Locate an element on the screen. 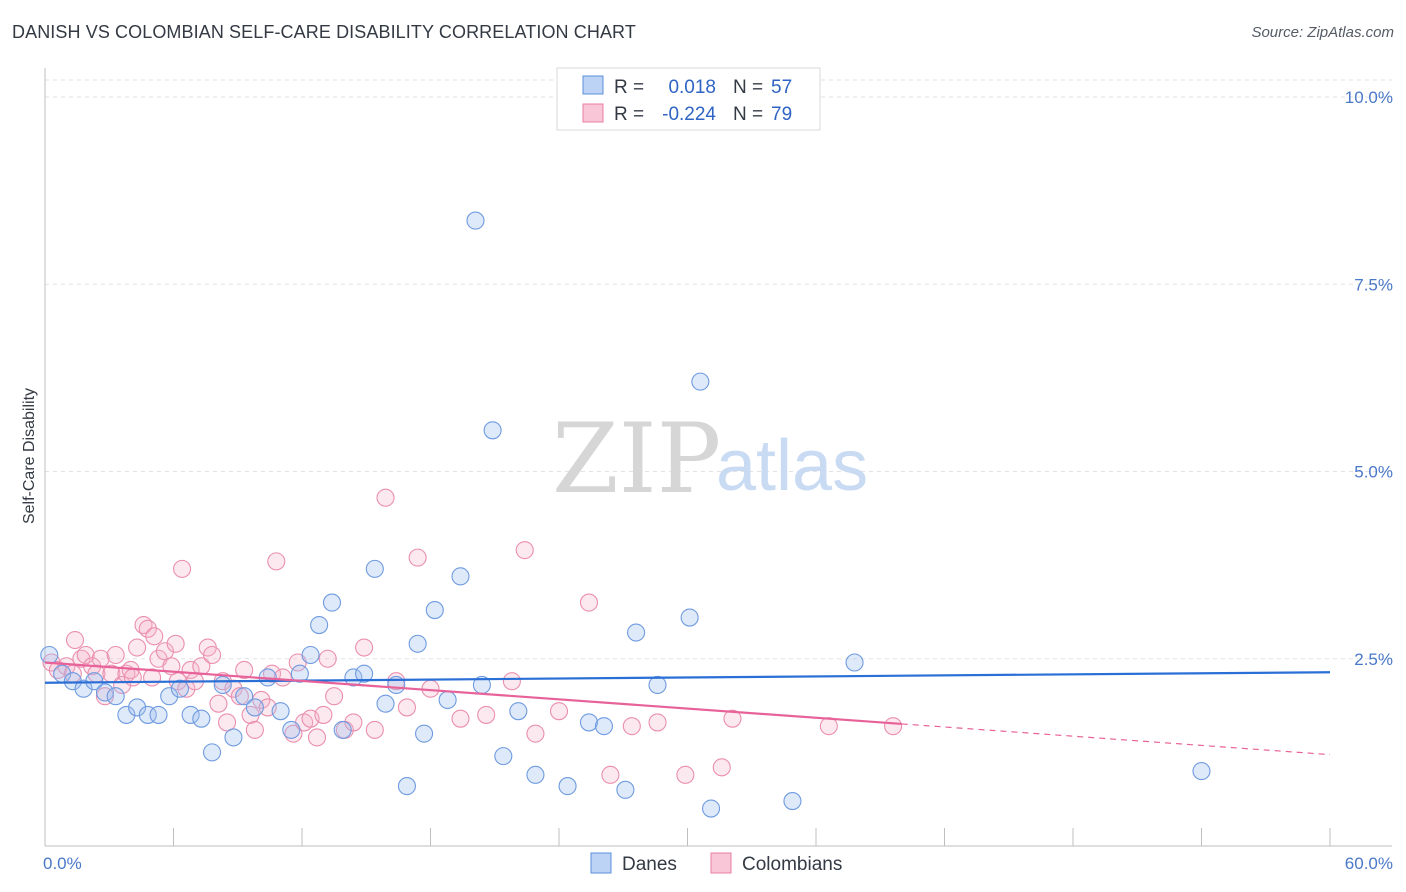 The width and height of the screenshot is (1406, 892). colombians-trend-line is located at coordinates (473, 693).